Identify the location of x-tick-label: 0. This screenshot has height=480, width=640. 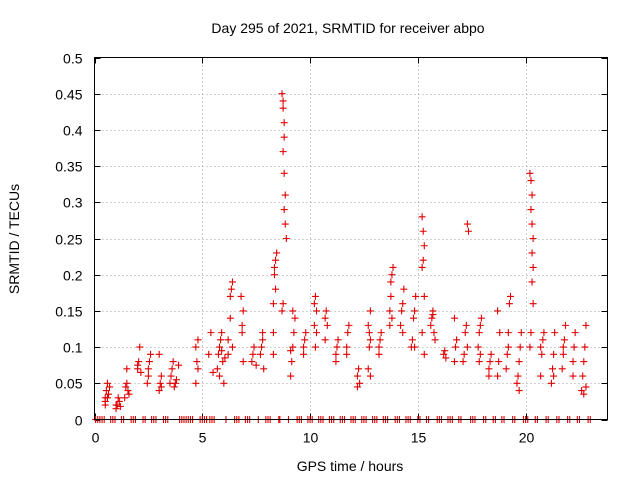
(96, 438).